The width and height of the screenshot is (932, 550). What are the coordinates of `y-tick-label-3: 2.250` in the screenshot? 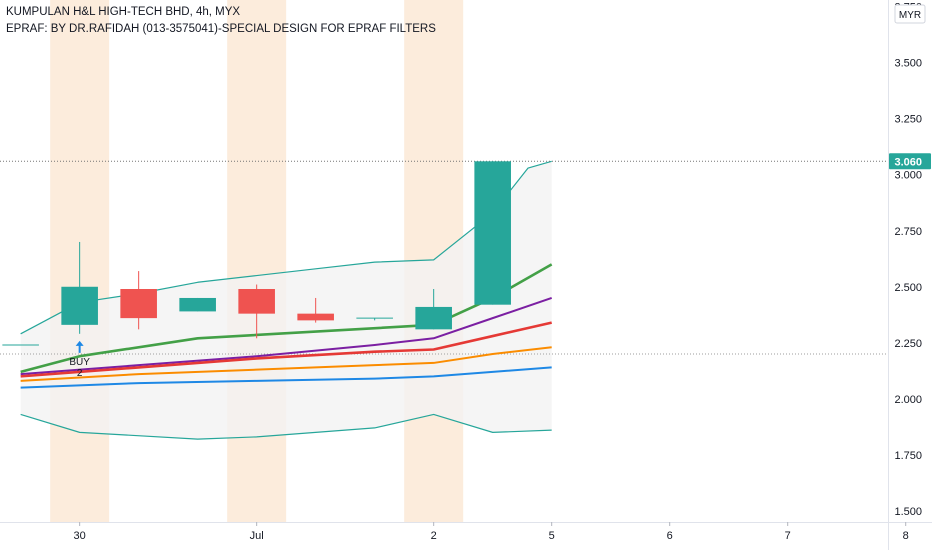 It's located at (908, 344).